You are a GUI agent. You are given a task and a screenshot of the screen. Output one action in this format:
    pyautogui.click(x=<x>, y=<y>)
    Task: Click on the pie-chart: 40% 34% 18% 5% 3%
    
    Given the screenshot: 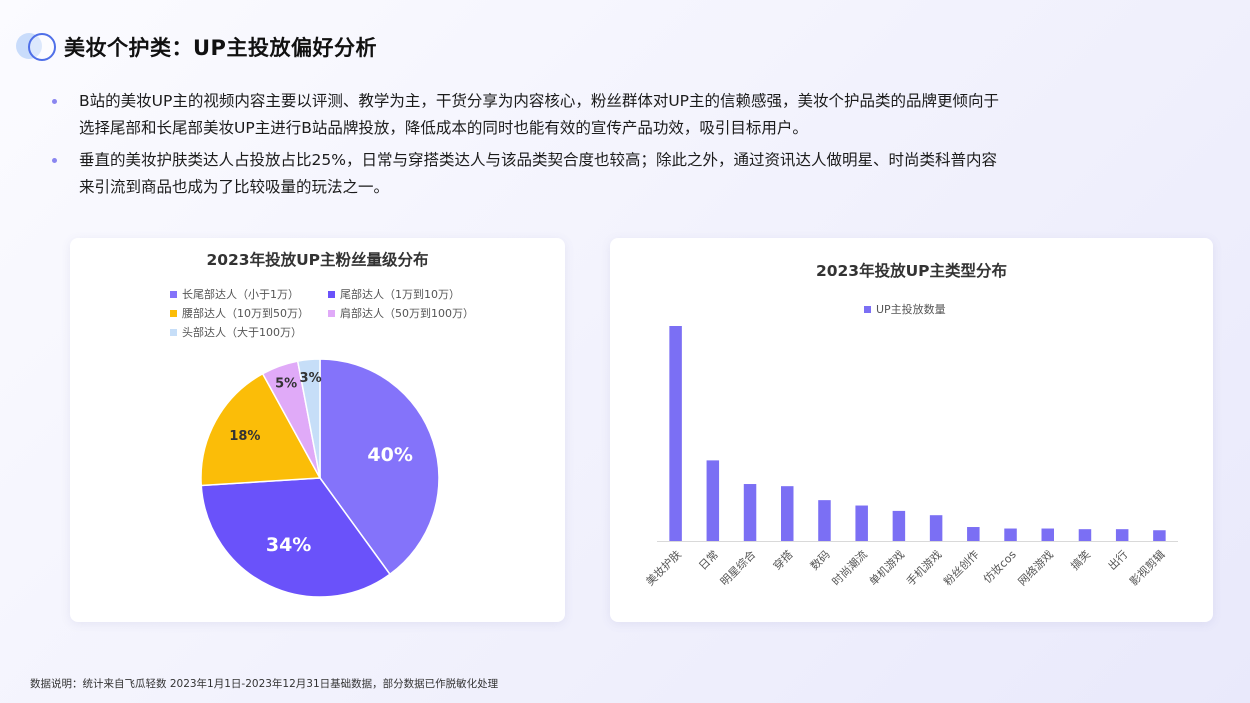 What is the action you would take?
    pyautogui.click(x=320, y=478)
    